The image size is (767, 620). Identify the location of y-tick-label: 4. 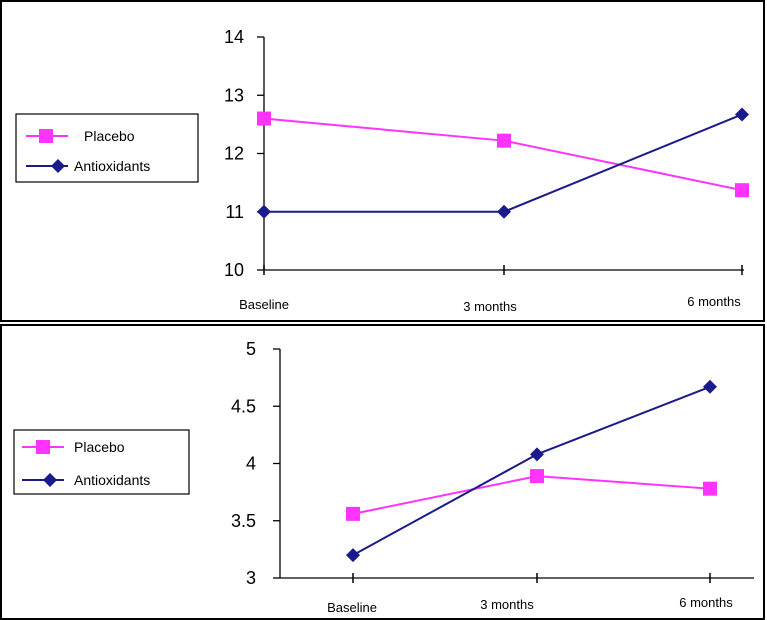
(251, 464).